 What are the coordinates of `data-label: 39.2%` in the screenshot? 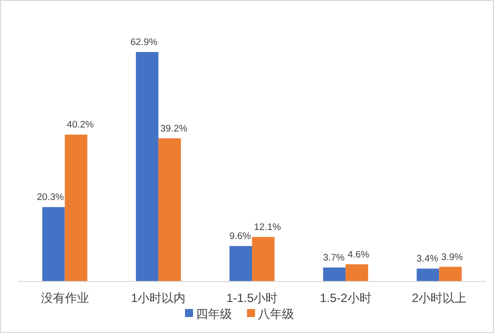 It's located at (174, 128).